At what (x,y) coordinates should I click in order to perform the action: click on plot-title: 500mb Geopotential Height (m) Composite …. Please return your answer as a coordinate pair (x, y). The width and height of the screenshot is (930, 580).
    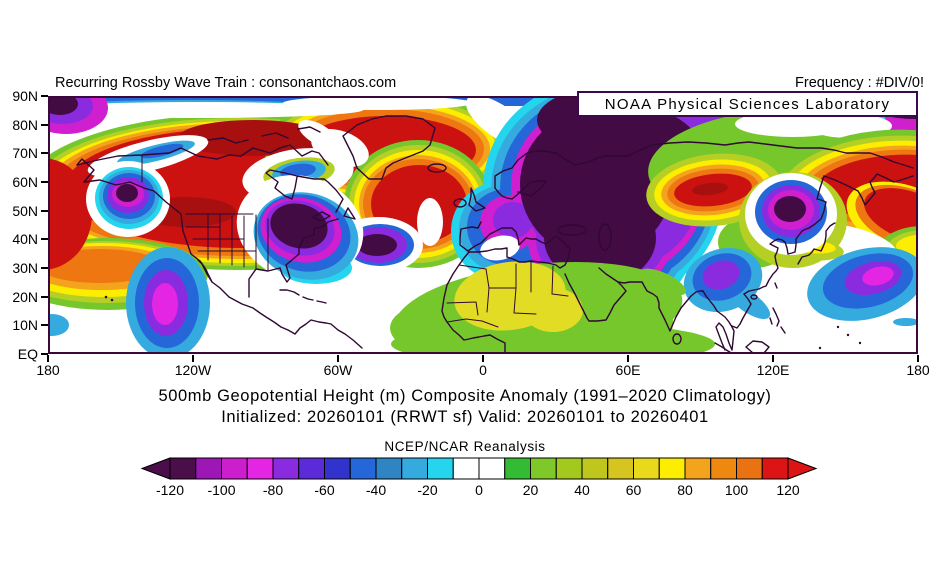
    Looking at the image, I should click on (465, 396).